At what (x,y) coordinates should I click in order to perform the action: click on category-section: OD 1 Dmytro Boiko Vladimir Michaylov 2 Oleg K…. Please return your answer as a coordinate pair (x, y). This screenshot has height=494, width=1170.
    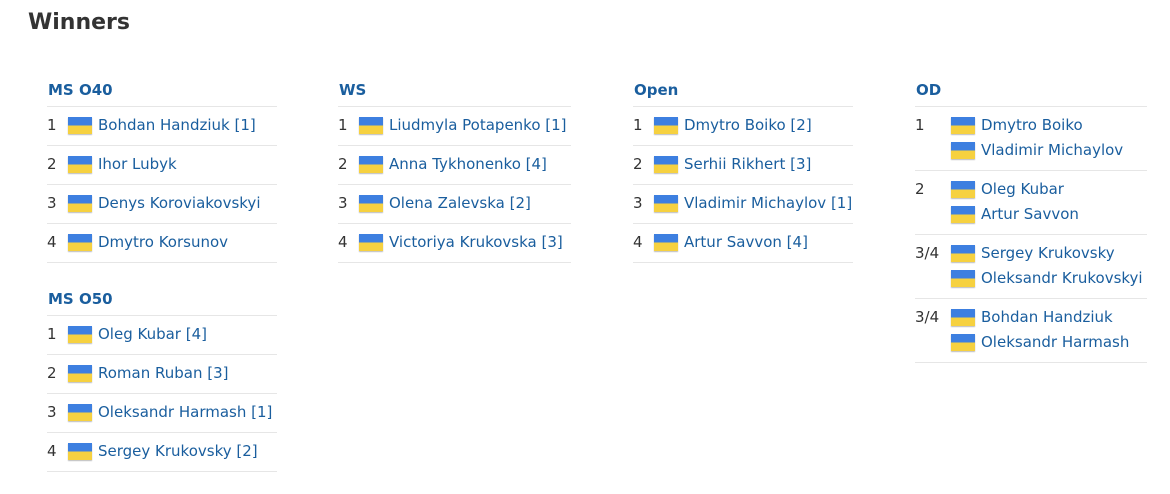
    Looking at the image, I should click on (1031, 219).